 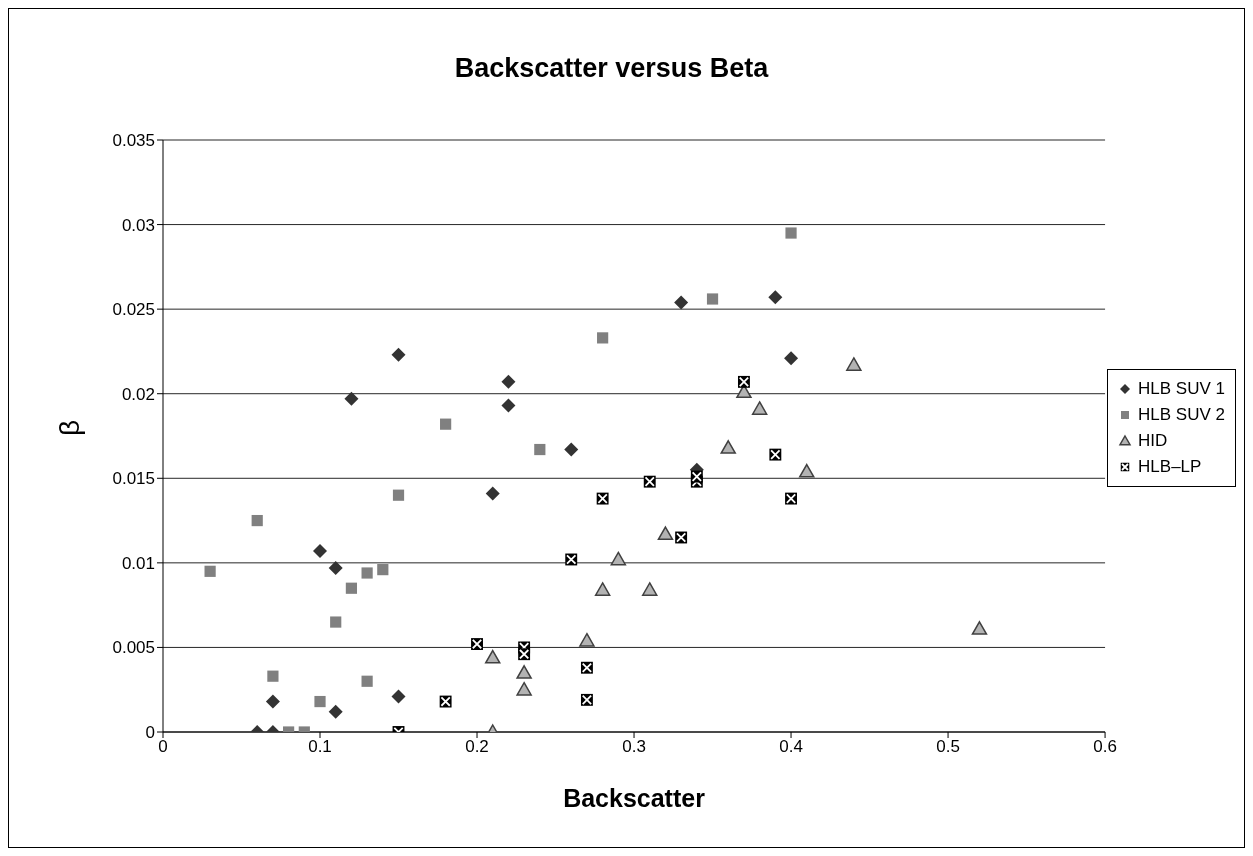 What do you see at coordinates (150, 733) in the screenshot?
I see `y-tick-label: 0` at bounding box center [150, 733].